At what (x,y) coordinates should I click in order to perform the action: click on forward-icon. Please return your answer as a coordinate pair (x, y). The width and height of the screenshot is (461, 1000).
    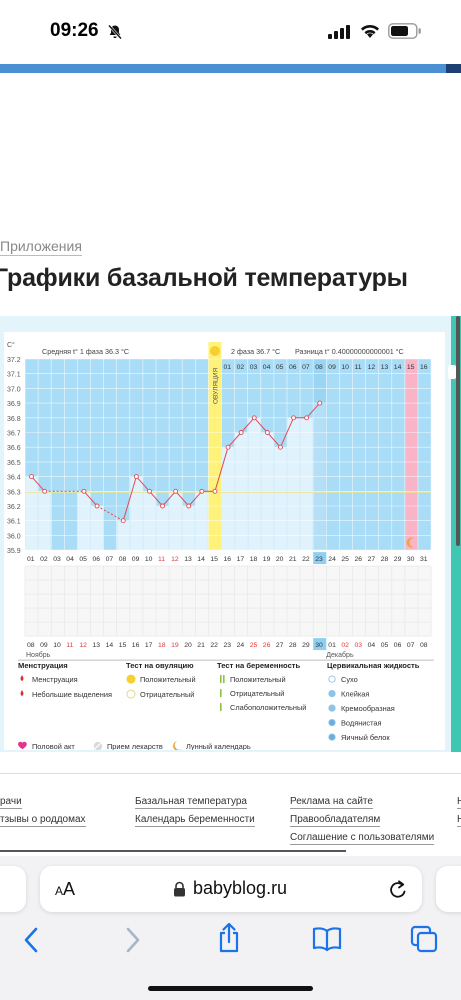
    Looking at the image, I should click on (132, 940).